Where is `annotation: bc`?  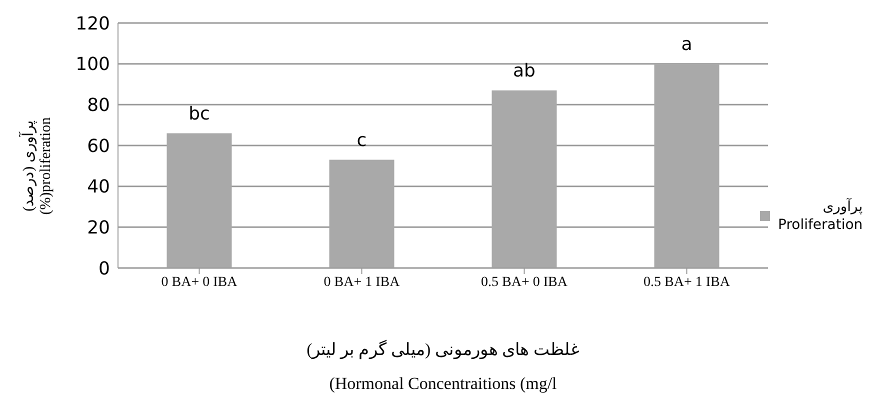 annotation: bc is located at coordinates (199, 113).